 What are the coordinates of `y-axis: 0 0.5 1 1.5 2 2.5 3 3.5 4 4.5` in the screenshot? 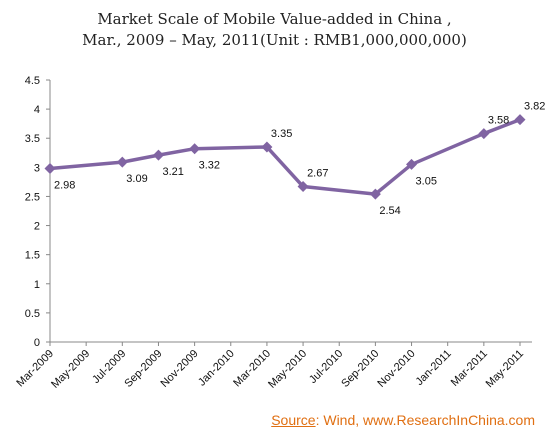 It's located at (38, 212).